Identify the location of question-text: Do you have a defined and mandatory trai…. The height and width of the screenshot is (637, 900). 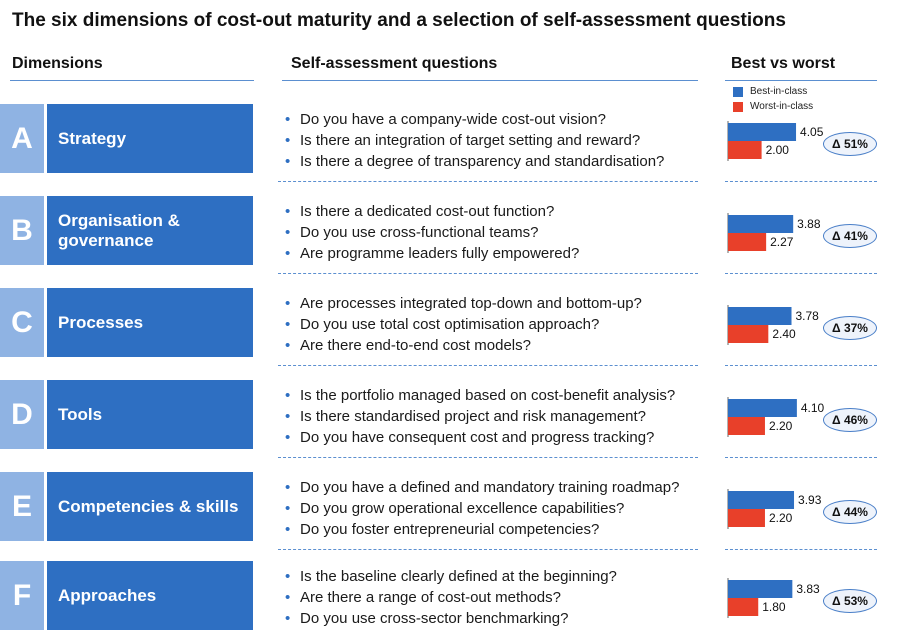
(490, 487).